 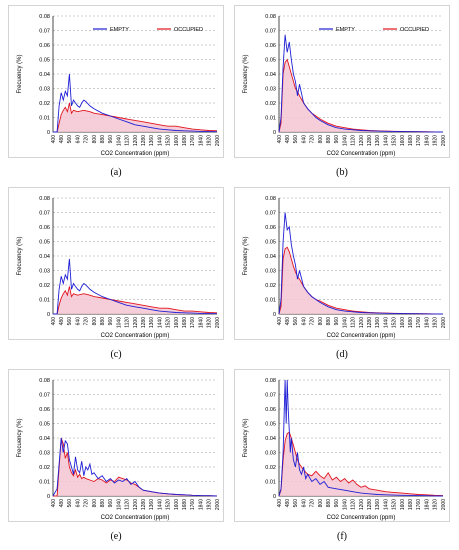 I want to click on legend-label: OCCUPIED, so click(x=414, y=30).